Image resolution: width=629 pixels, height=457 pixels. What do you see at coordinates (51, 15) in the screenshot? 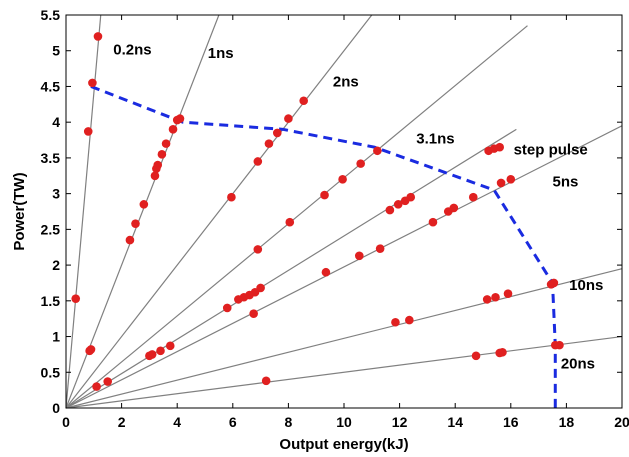
I see `y-tick-label: 5.5` at bounding box center [51, 15].